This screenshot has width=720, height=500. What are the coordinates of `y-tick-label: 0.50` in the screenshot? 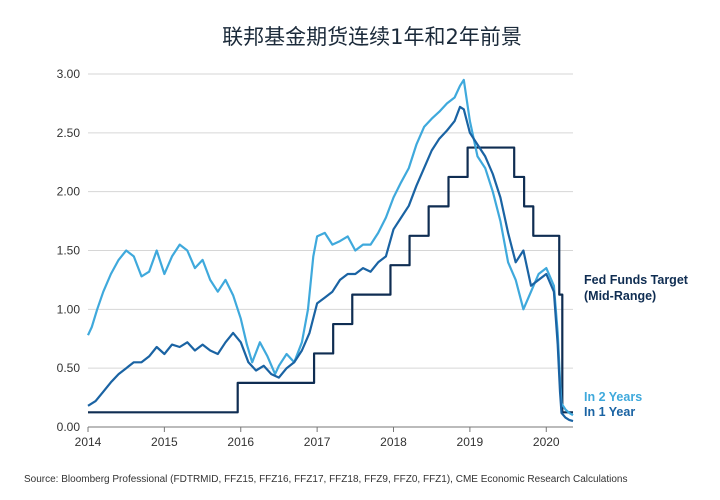 It's located at (69, 368).